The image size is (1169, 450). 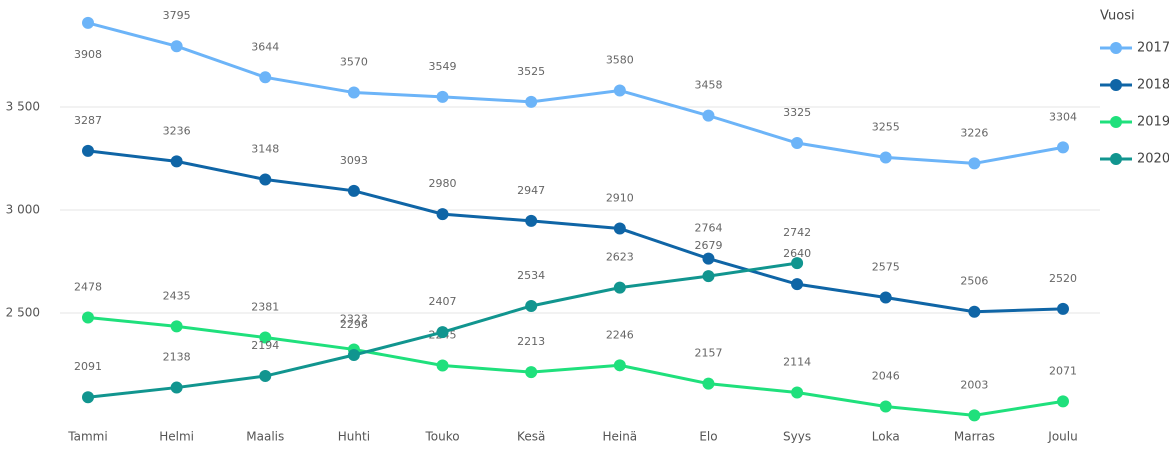 What do you see at coordinates (354, 324) in the screenshot?
I see `data-label: 2296` at bounding box center [354, 324].